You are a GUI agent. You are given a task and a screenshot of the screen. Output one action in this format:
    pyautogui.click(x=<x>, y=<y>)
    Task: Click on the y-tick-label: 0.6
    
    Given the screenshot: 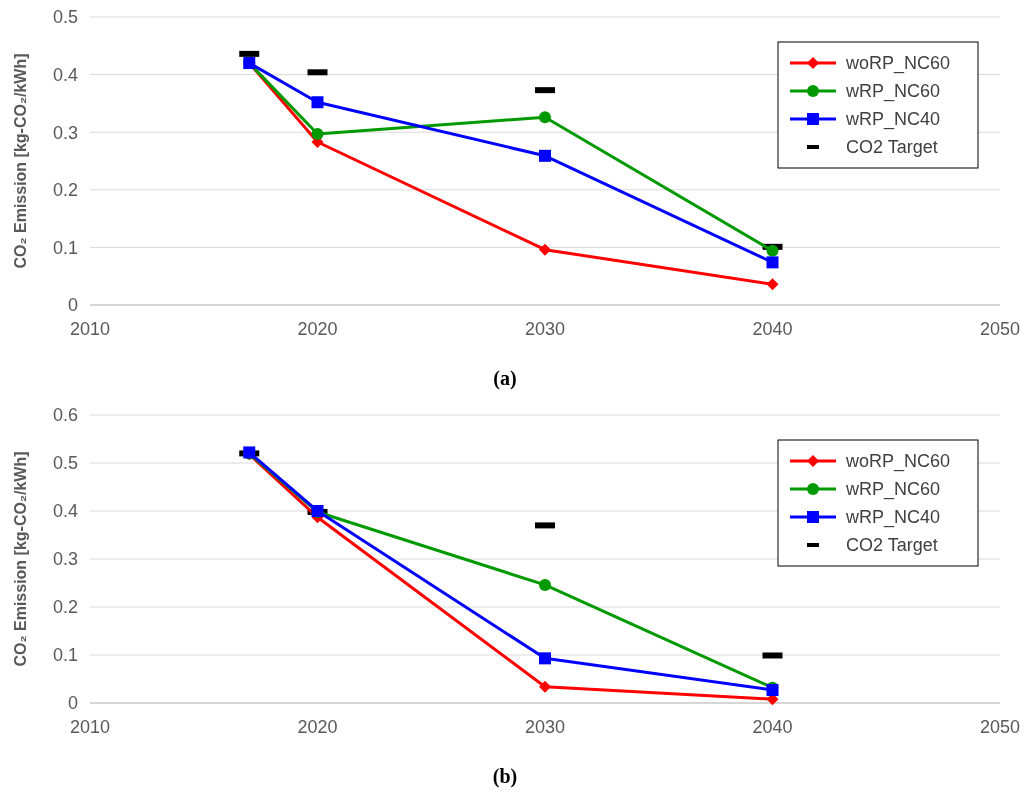 What is the action you would take?
    pyautogui.click(x=65, y=415)
    